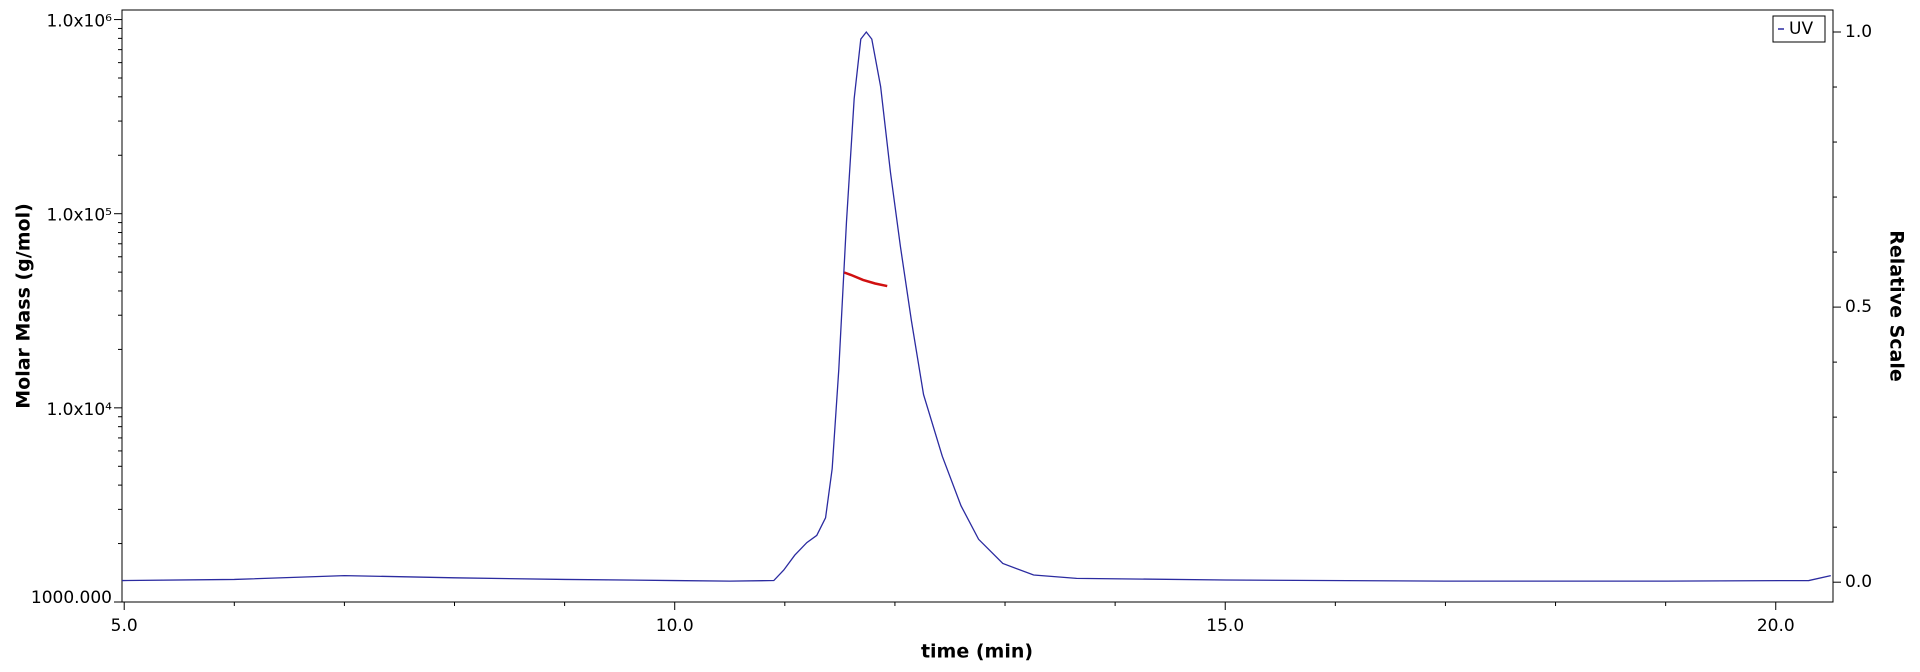 The width and height of the screenshot is (1920, 672). Describe the element at coordinates (1858, 307) in the screenshot. I see `y2-tick-label: 0.5` at that location.